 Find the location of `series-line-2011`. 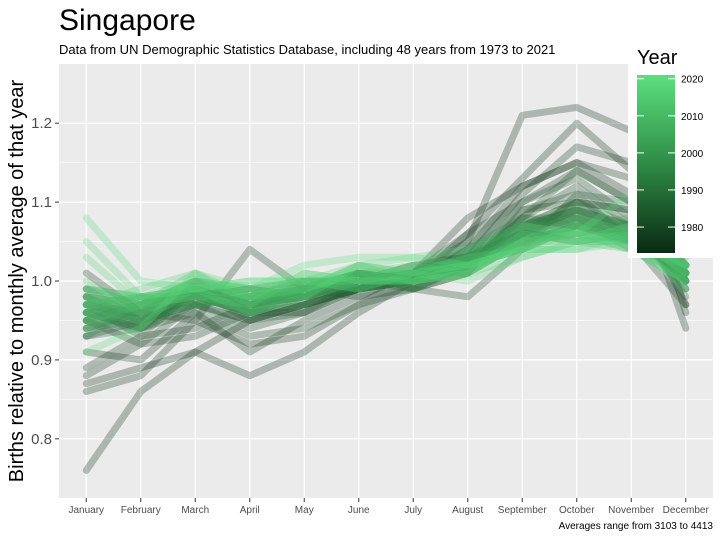

series-line-2011 is located at coordinates (386, 269).